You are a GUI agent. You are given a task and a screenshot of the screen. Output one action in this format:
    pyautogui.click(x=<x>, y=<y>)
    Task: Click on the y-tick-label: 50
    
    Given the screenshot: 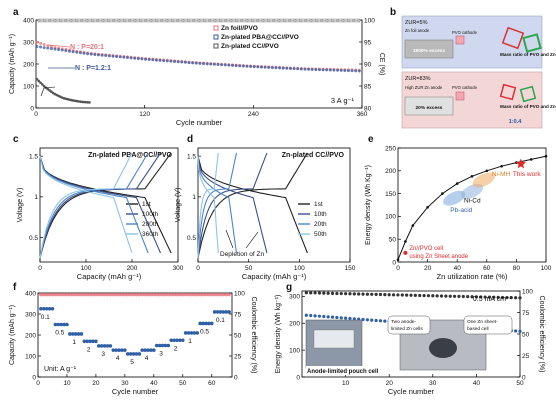 What is the action you would take?
    pyautogui.click(x=393, y=240)
    